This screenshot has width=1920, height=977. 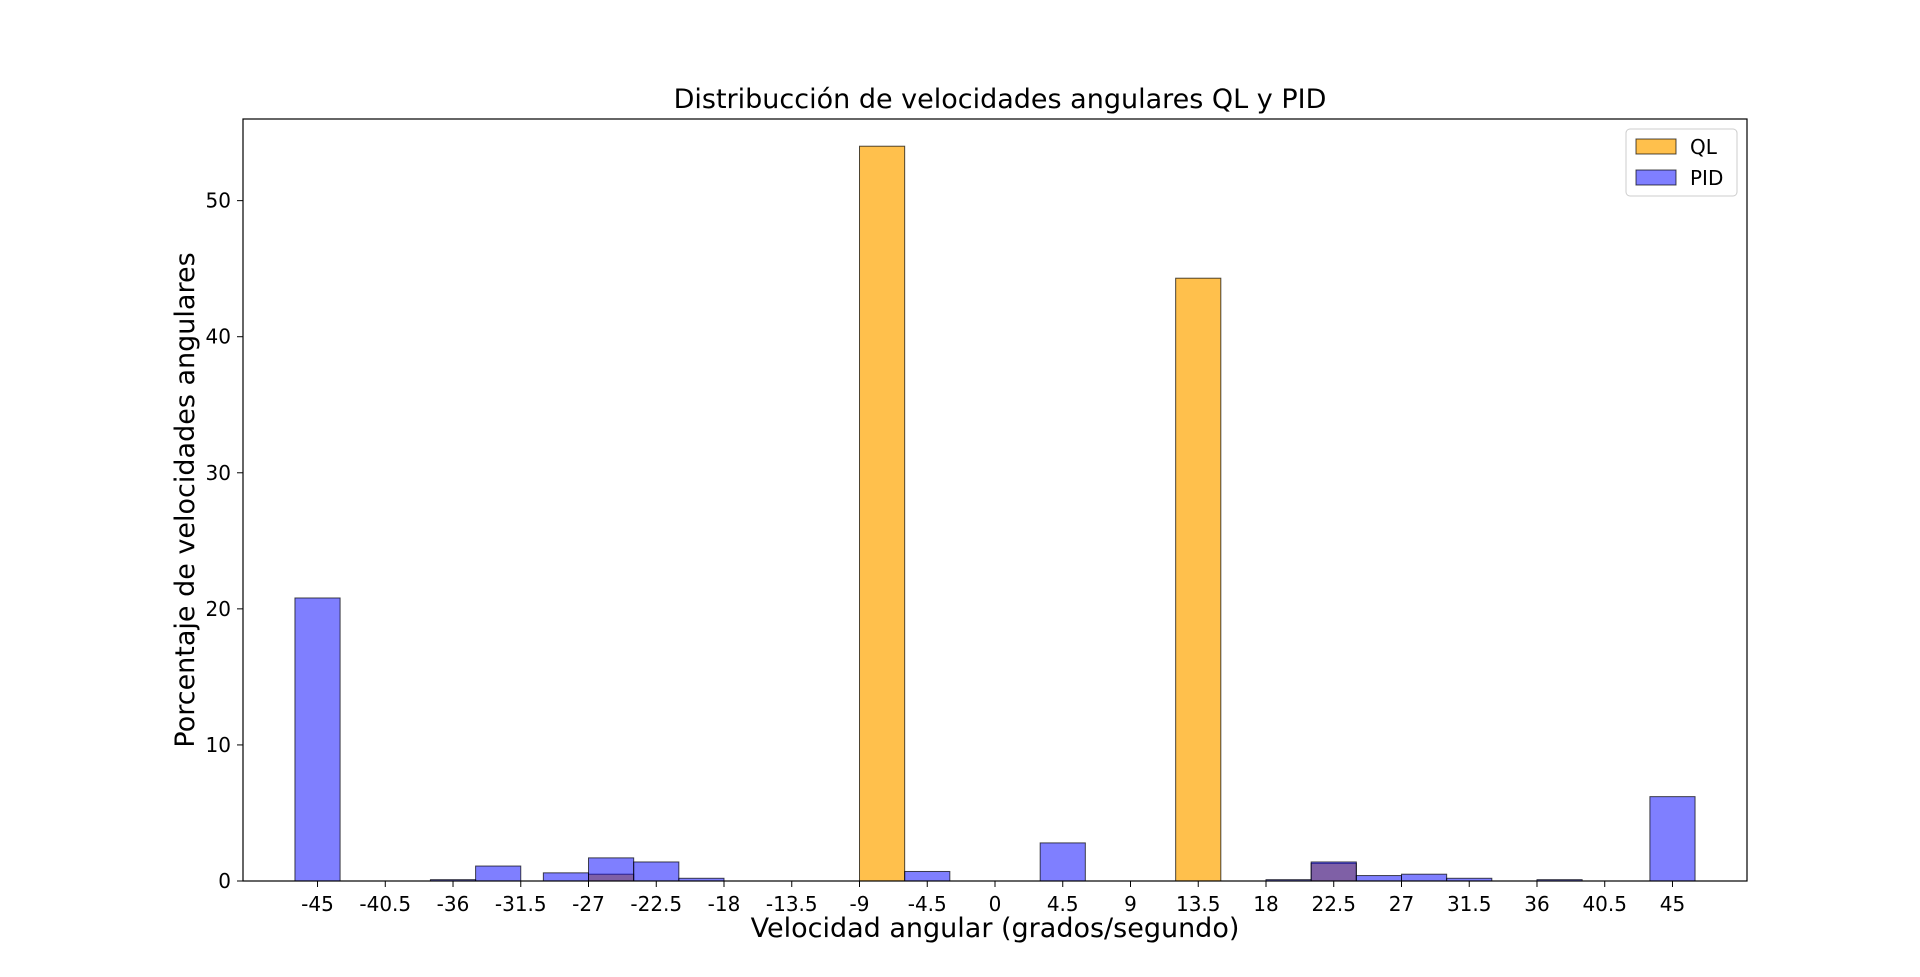 I want to click on x-tick-label: 31.5, so click(x=1469, y=904).